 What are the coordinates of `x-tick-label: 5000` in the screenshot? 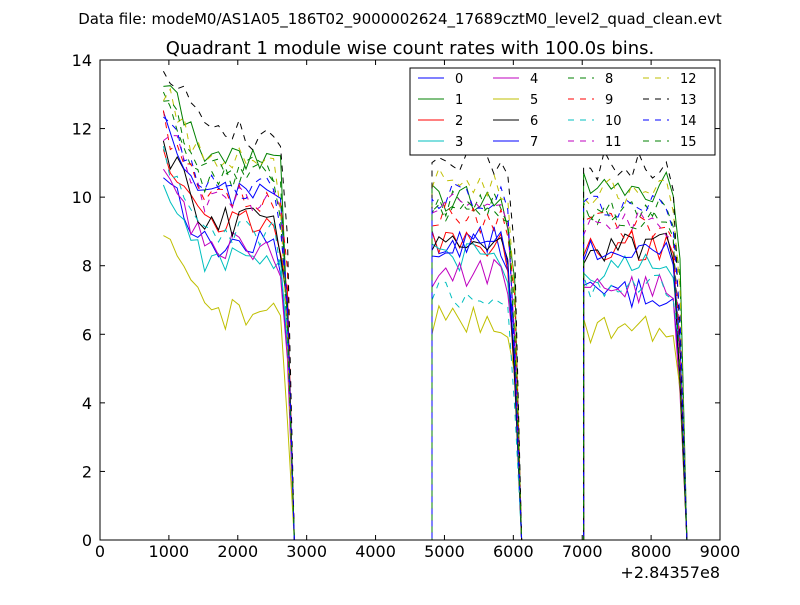 It's located at (444, 551).